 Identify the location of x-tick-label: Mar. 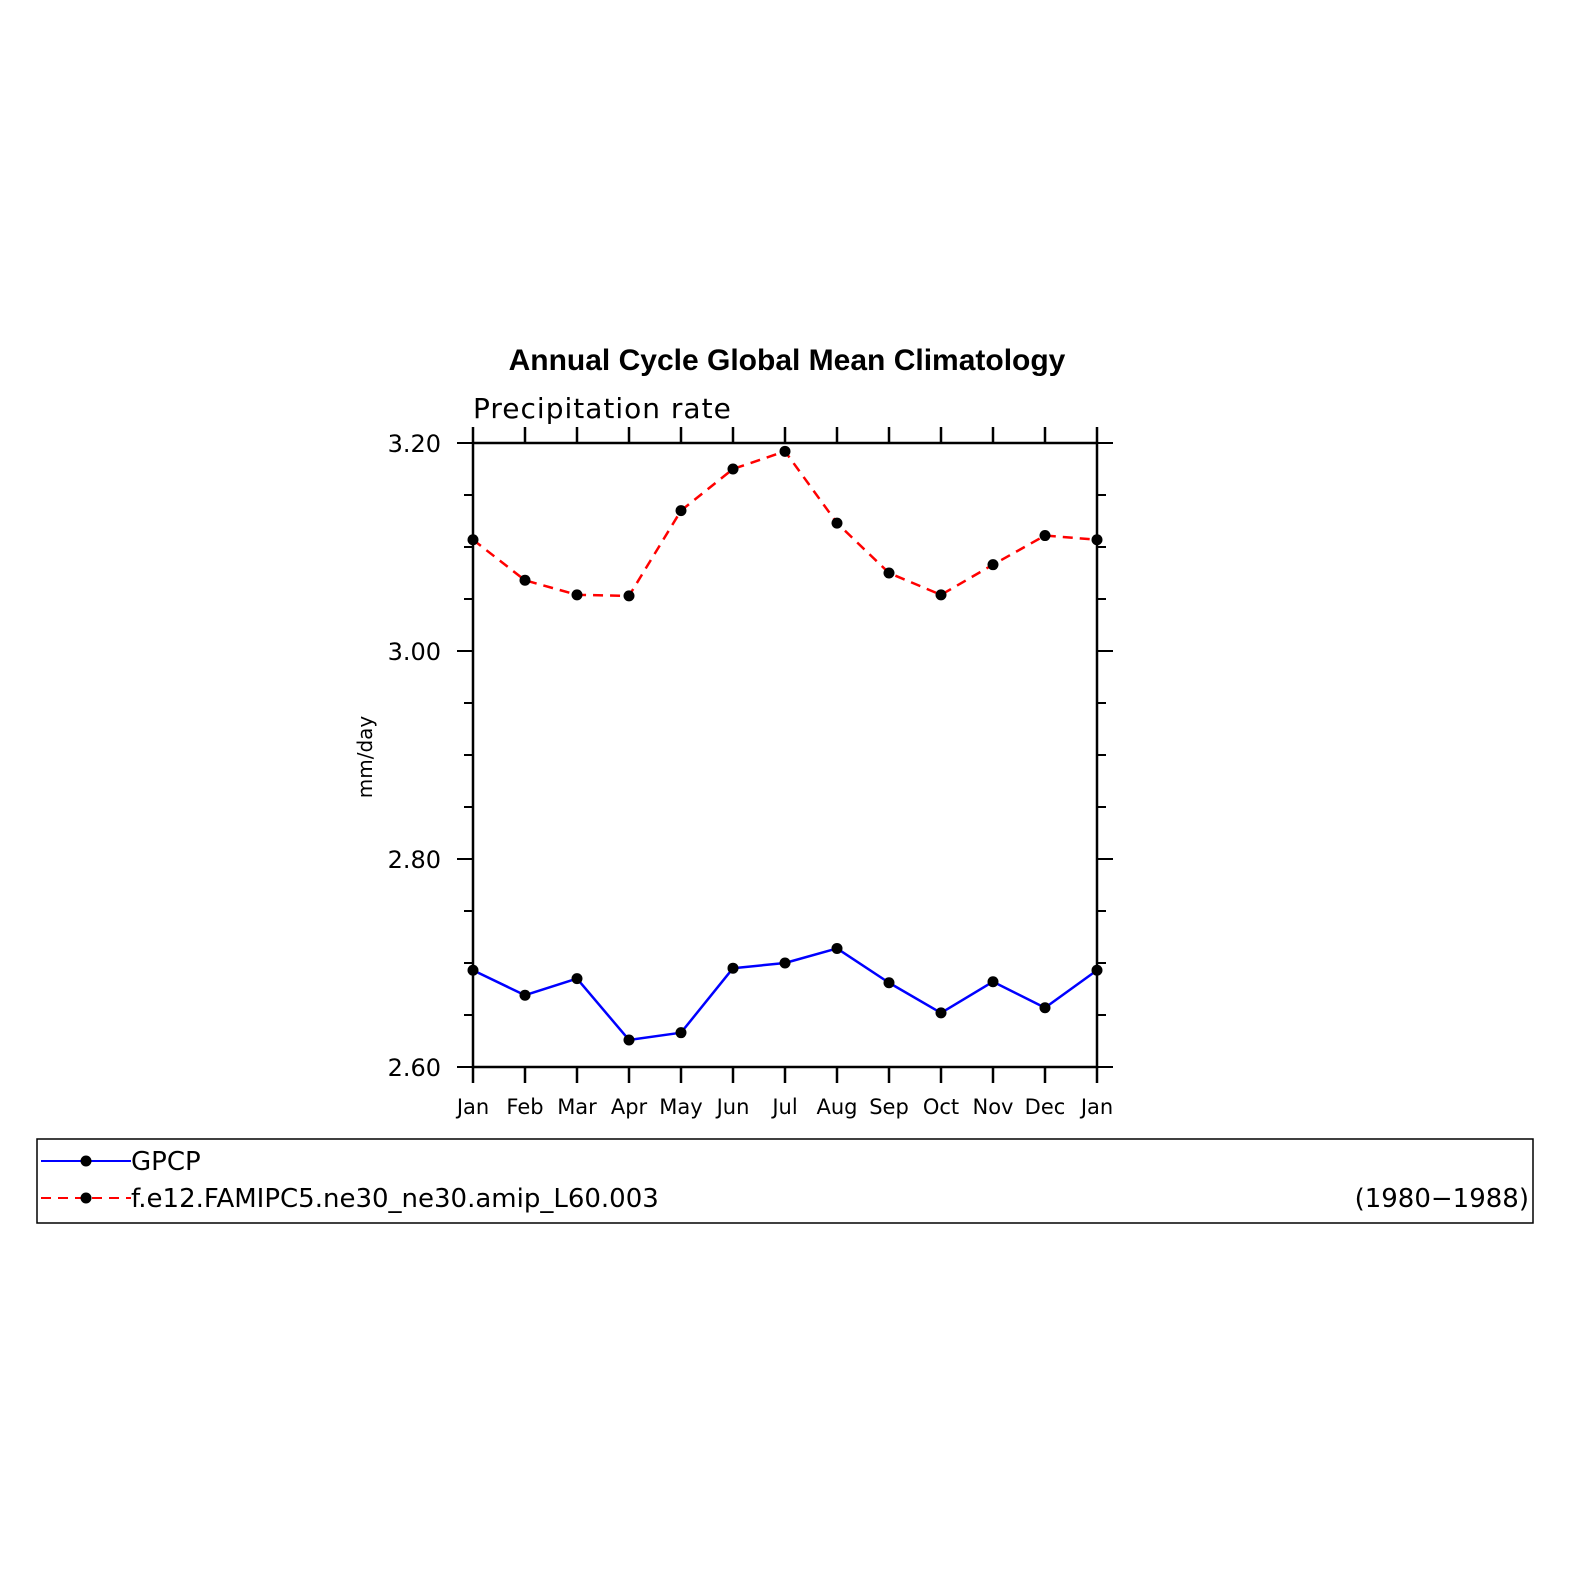
(577, 1107).